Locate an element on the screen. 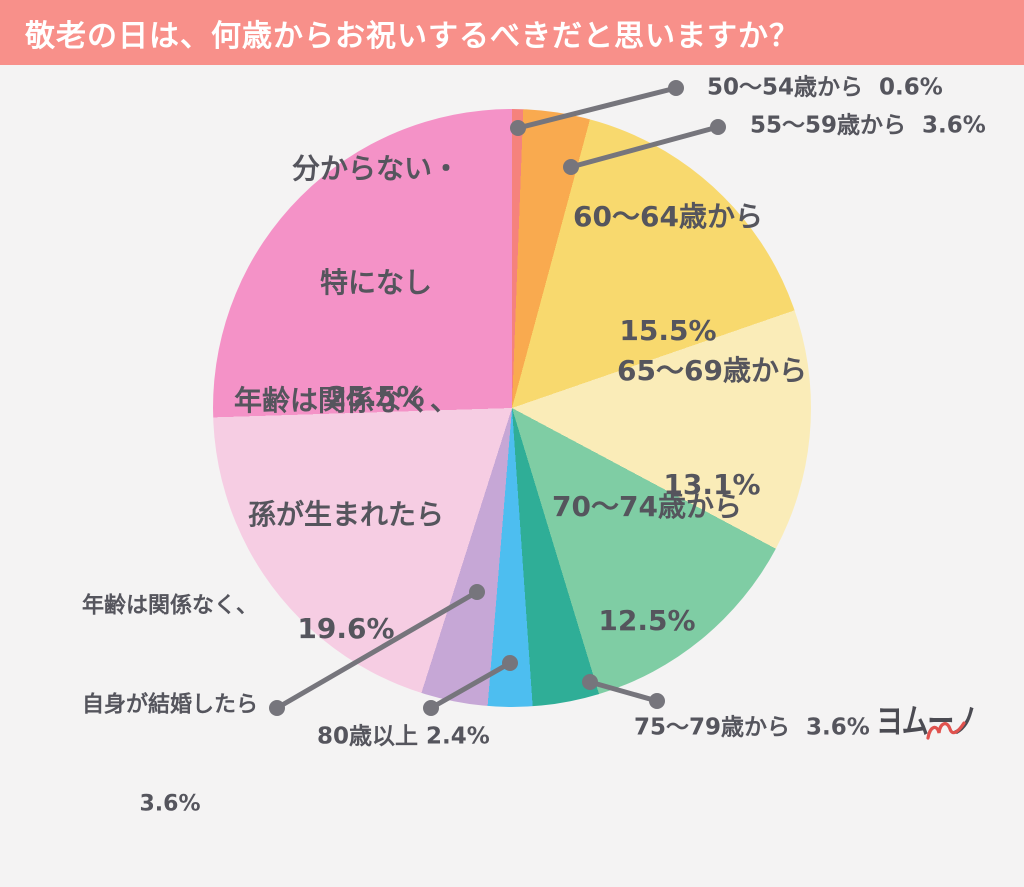  label-75-79-text: 75〜79歳から 3.6% is located at coordinates (752, 727).